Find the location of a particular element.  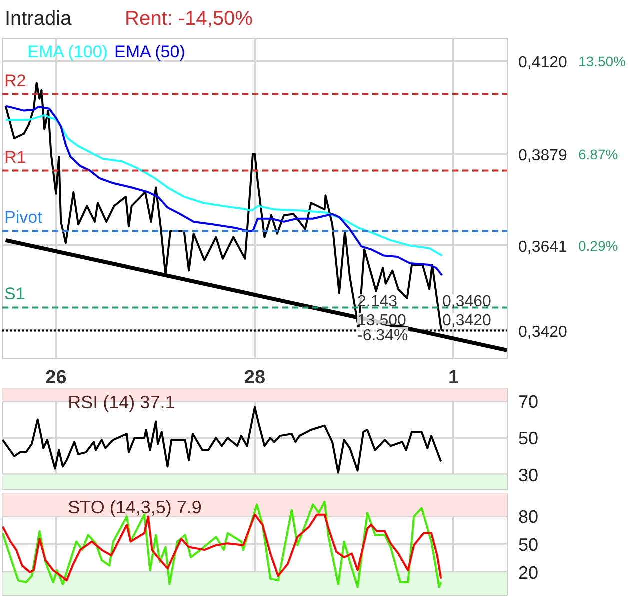

x-tick-label: 26 is located at coordinates (56, 378).